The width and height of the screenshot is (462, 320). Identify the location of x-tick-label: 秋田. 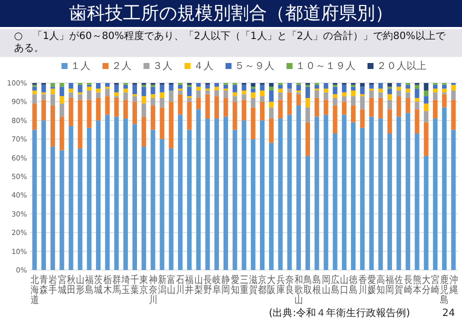
(71, 285).